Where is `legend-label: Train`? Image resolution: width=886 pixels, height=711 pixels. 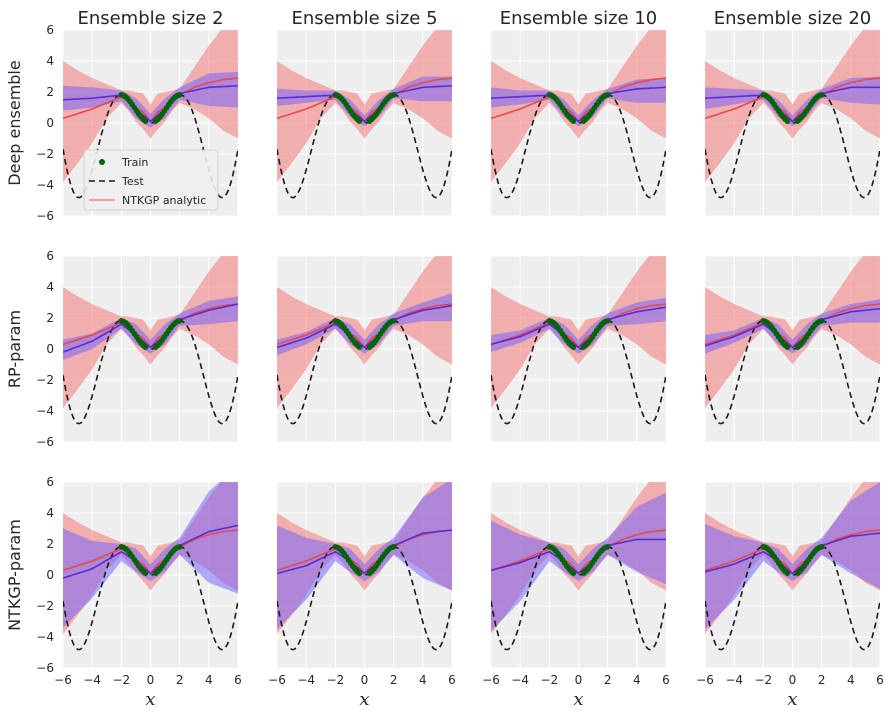 legend-label: Train is located at coordinates (134, 162).